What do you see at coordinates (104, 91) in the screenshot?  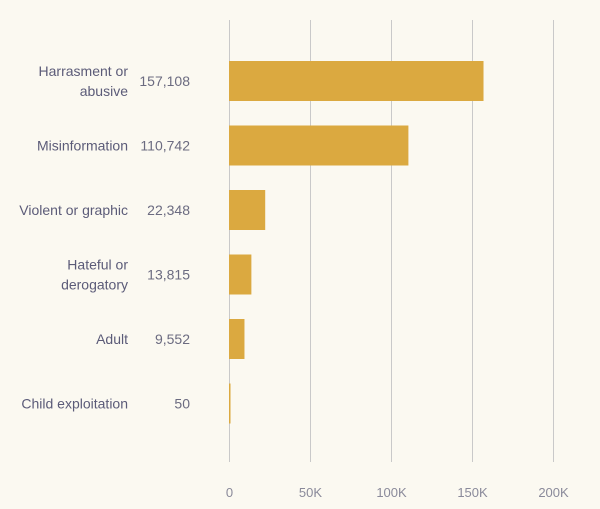 I see `category-label: abusive` at bounding box center [104, 91].